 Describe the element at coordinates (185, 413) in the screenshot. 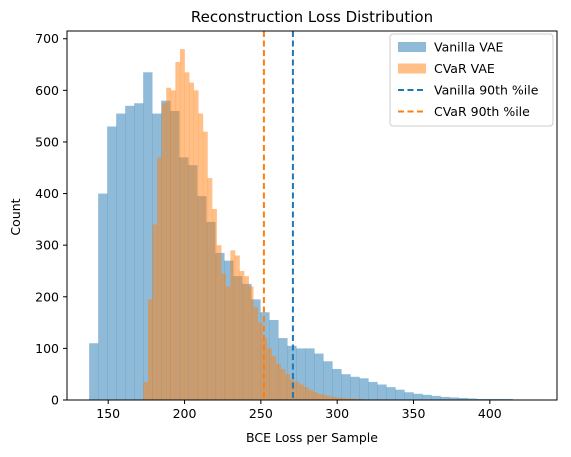

I see `x-tick-label: 200` at that location.